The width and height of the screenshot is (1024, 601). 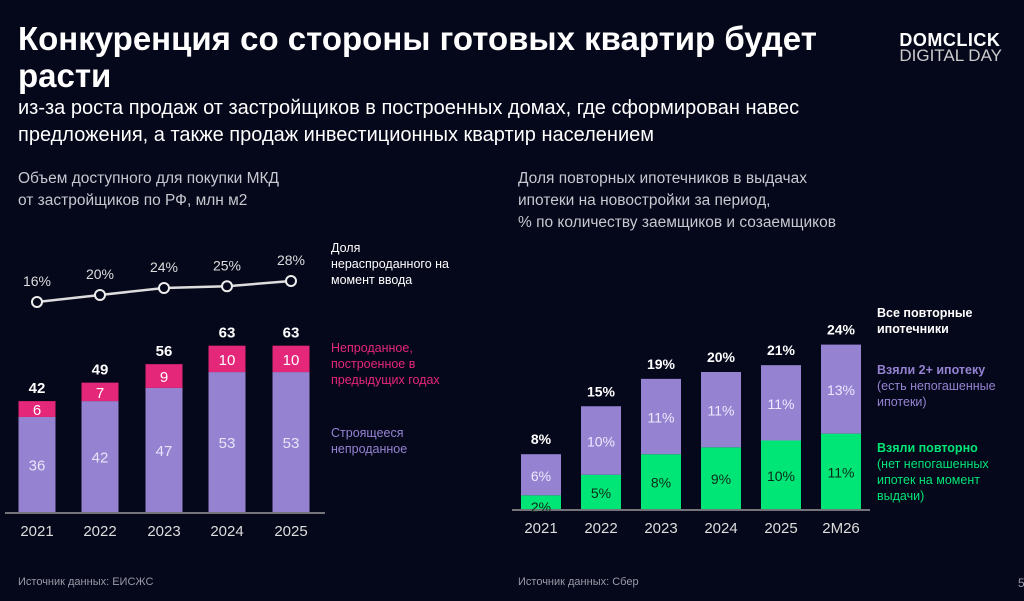 I want to click on line-point-label: 16%, so click(x=37, y=281).